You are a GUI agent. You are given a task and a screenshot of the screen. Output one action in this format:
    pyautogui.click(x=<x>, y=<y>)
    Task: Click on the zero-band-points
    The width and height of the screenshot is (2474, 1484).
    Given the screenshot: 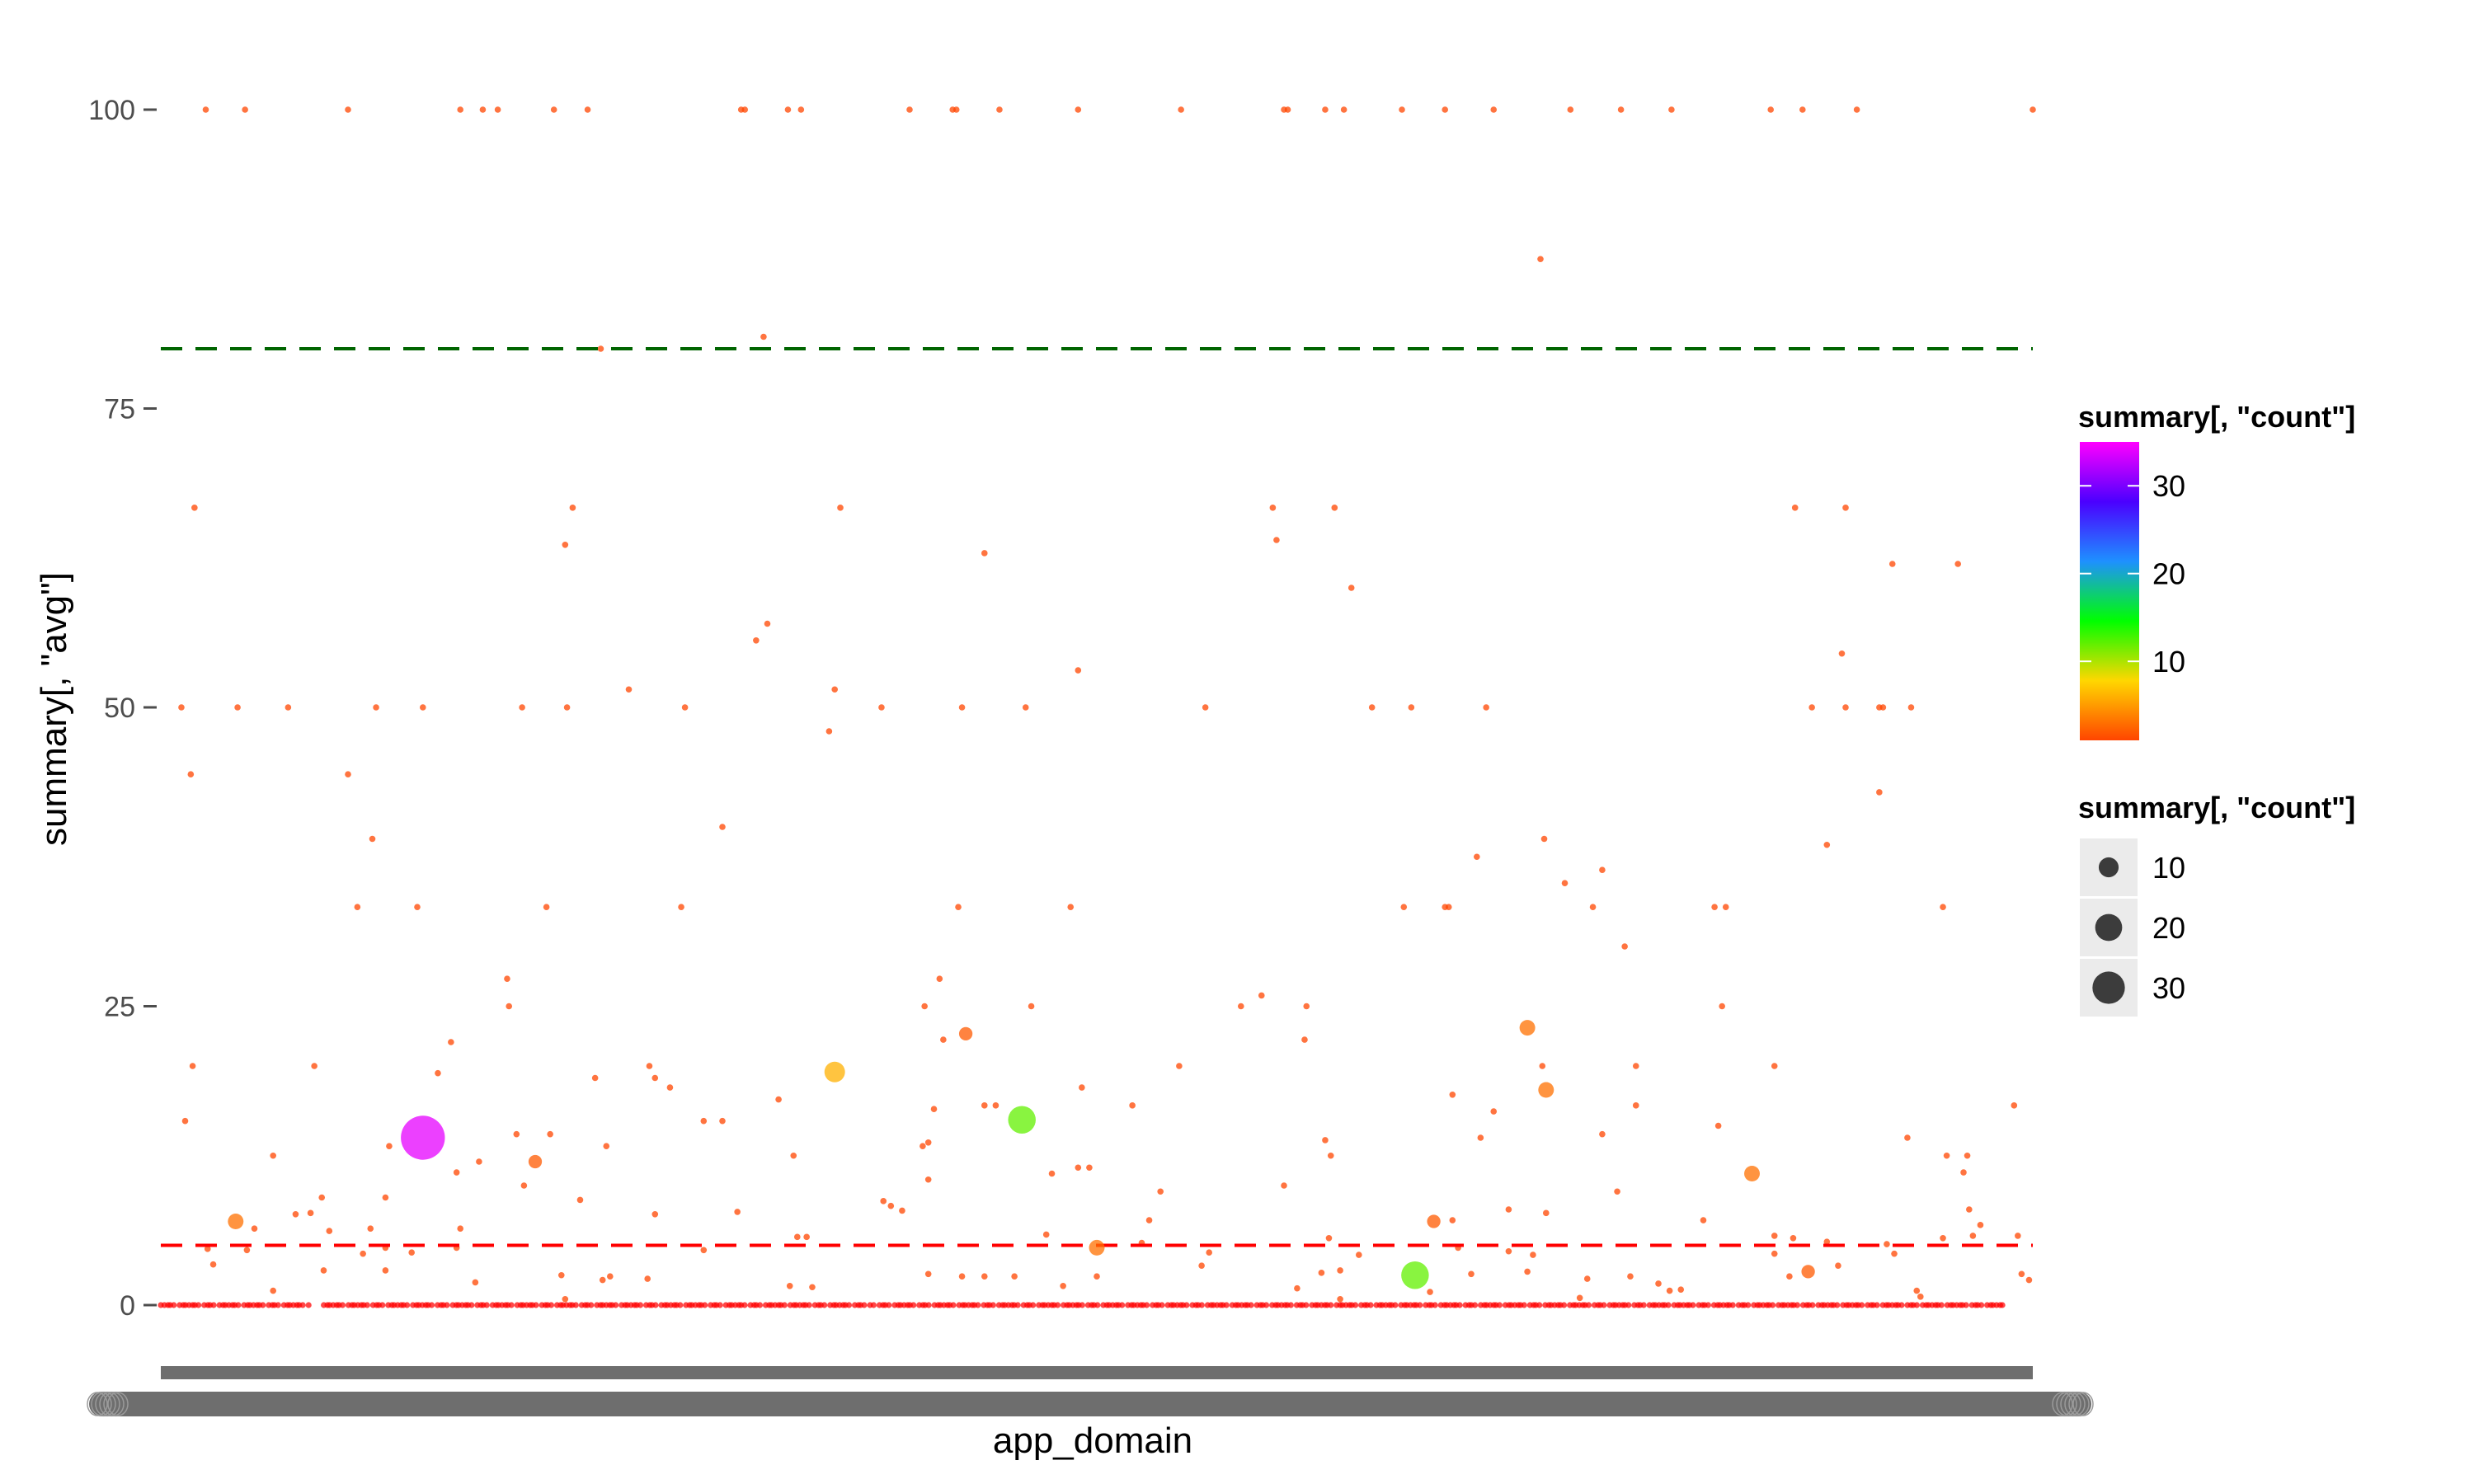 What is the action you would take?
    pyautogui.click(x=1082, y=1305)
    